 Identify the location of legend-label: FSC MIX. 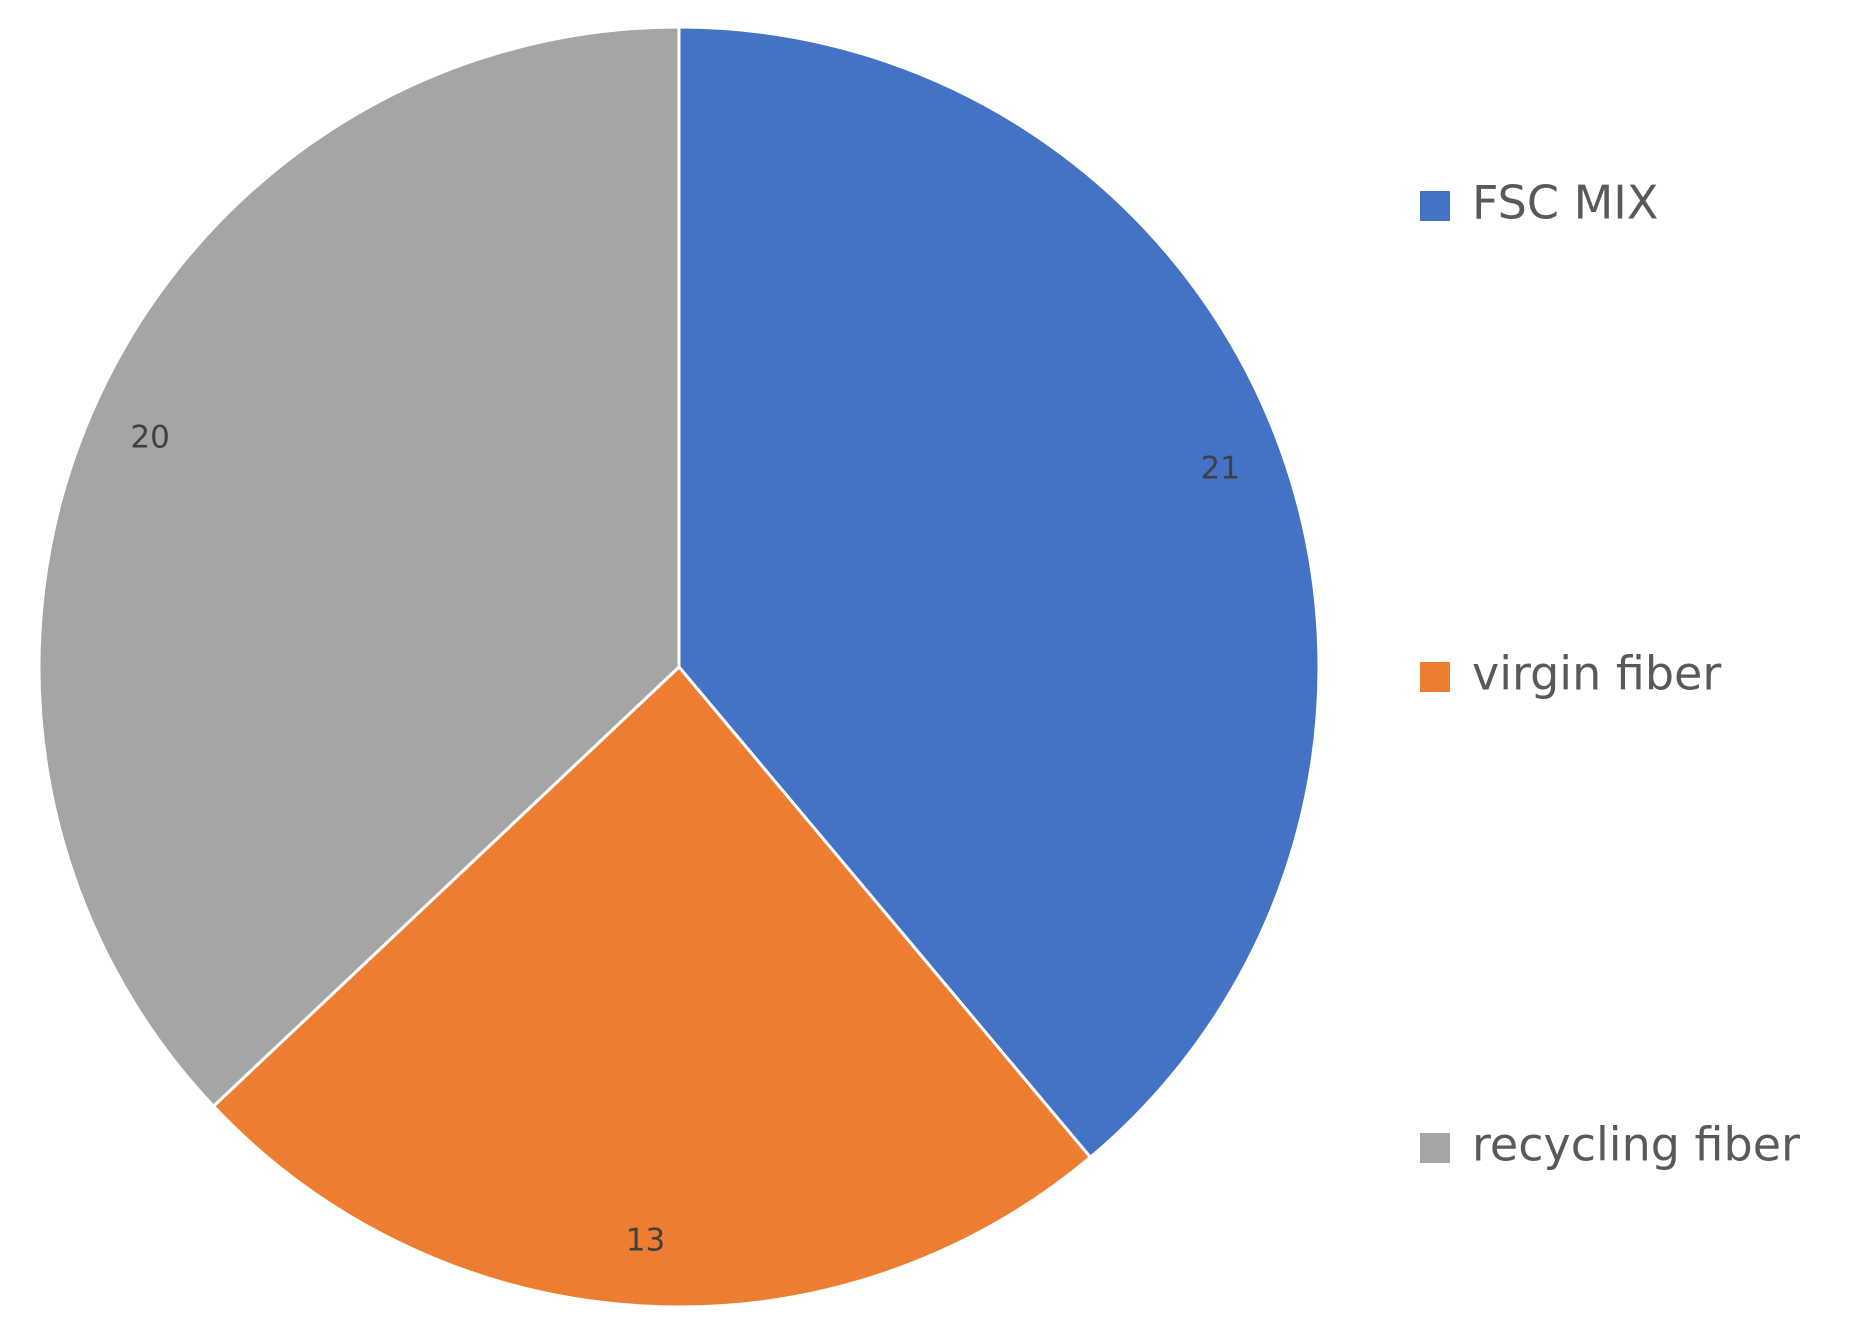
(1565, 203).